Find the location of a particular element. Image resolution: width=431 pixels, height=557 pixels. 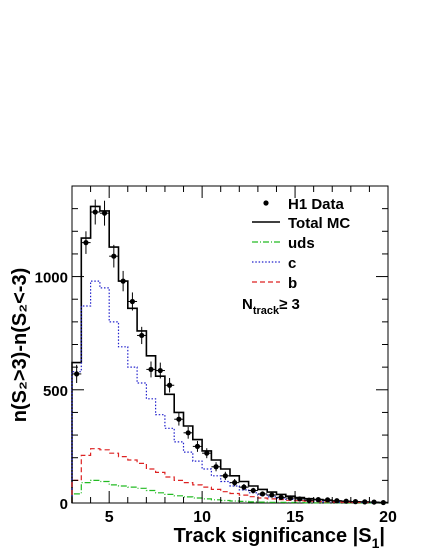

legend-label-c: c is located at coordinates (292, 263).